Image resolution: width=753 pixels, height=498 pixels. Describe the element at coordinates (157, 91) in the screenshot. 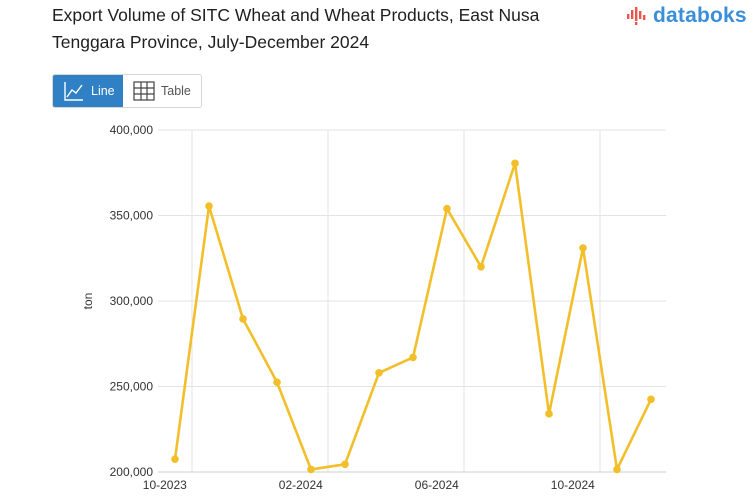

I see `table-view-button: Table` at that location.